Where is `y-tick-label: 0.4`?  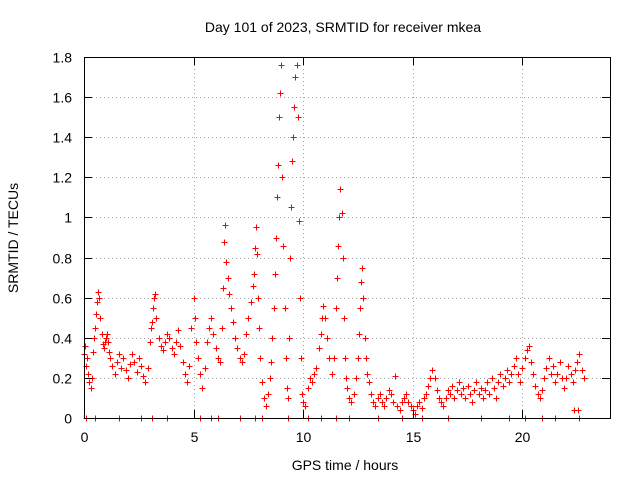 y-tick-label: 0.4 is located at coordinates (63, 339).